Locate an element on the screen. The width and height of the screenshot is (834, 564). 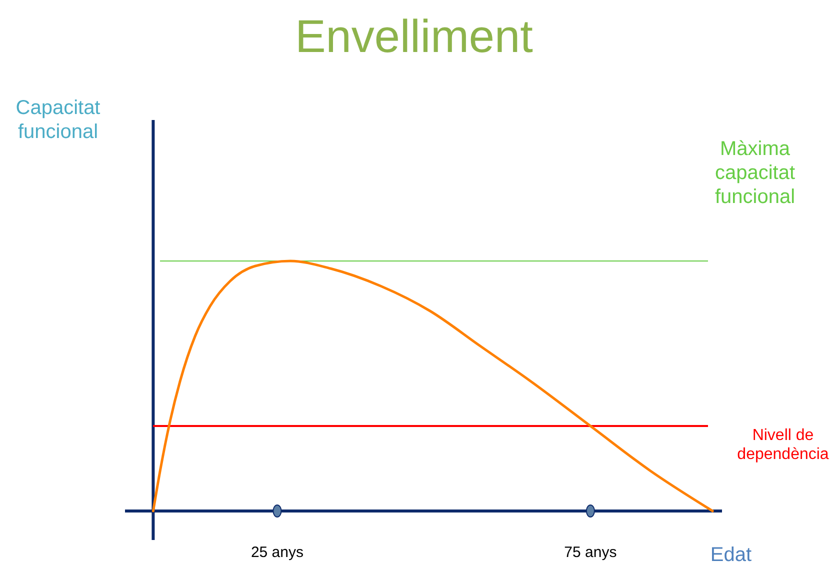
x-axis-title: Edat is located at coordinates (731, 554).